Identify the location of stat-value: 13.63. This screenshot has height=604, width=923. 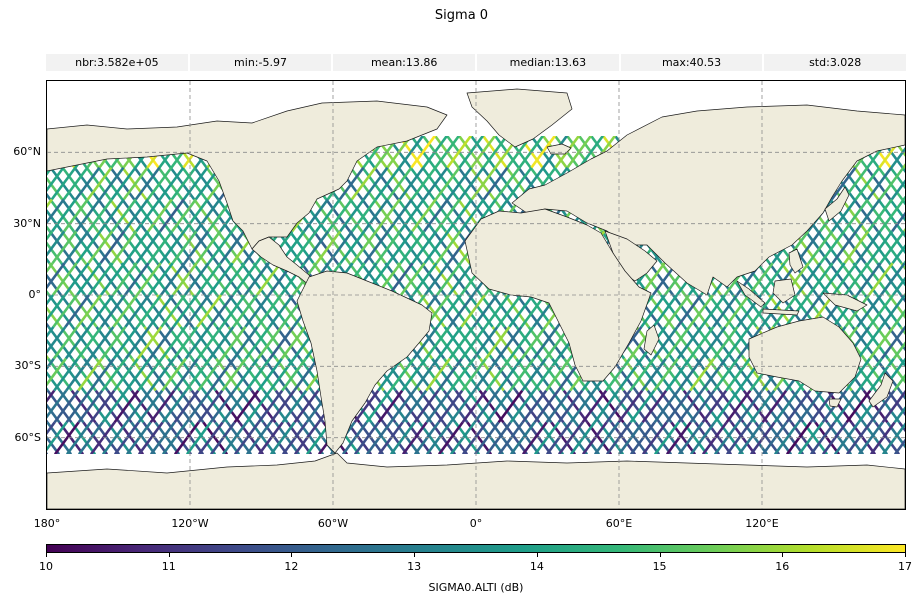
(570, 62).